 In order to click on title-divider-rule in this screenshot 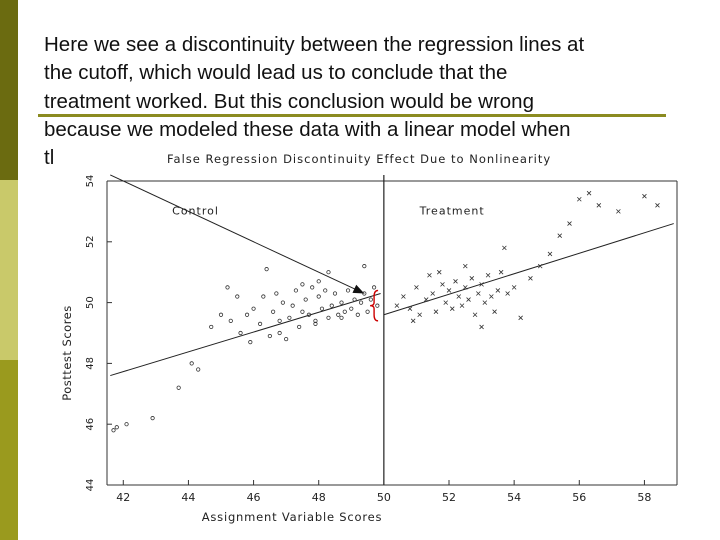, I will do `click(352, 115)`.